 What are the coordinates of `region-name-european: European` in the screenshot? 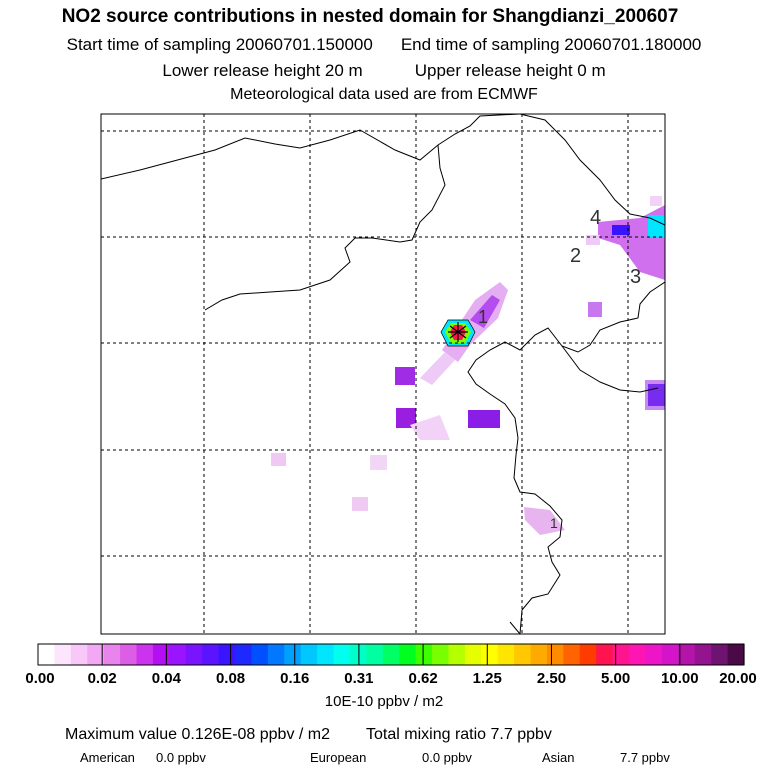 It's located at (338, 757).